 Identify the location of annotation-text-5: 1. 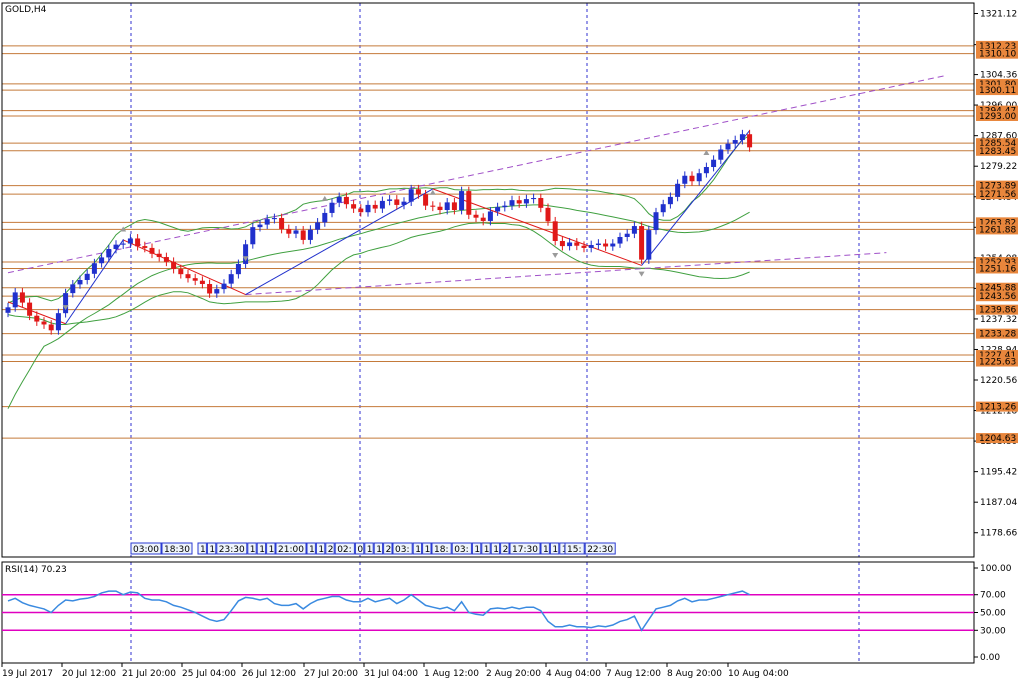
(253, 550).